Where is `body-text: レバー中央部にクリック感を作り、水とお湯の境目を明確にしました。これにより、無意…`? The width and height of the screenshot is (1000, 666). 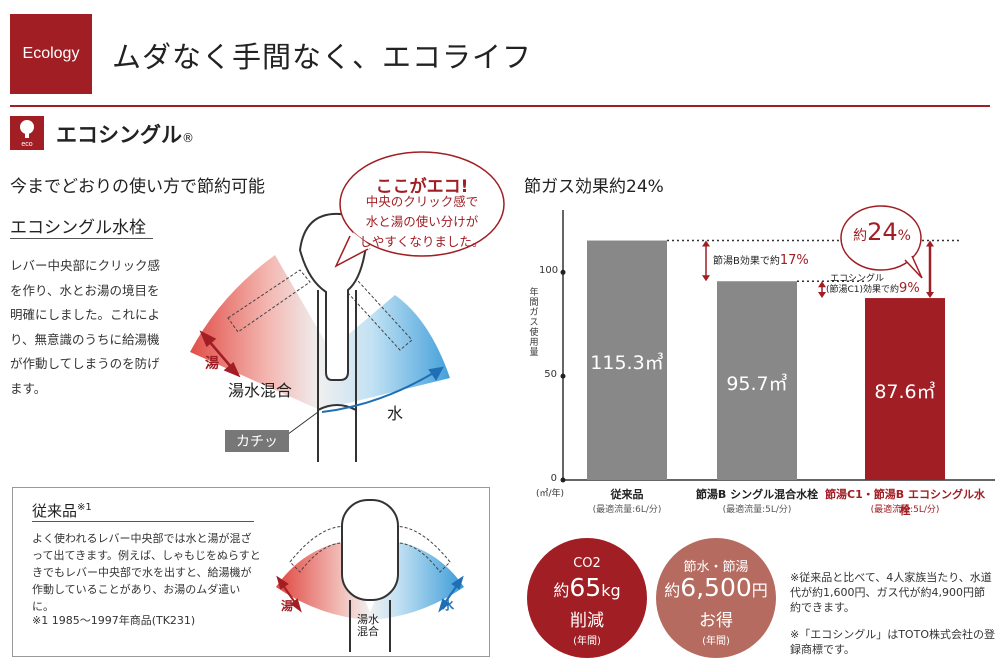 body-text: レバー中央部にクリック感を作り、水とお湯の境目を明確にしました。これにより、無意… is located at coordinates (85, 327).